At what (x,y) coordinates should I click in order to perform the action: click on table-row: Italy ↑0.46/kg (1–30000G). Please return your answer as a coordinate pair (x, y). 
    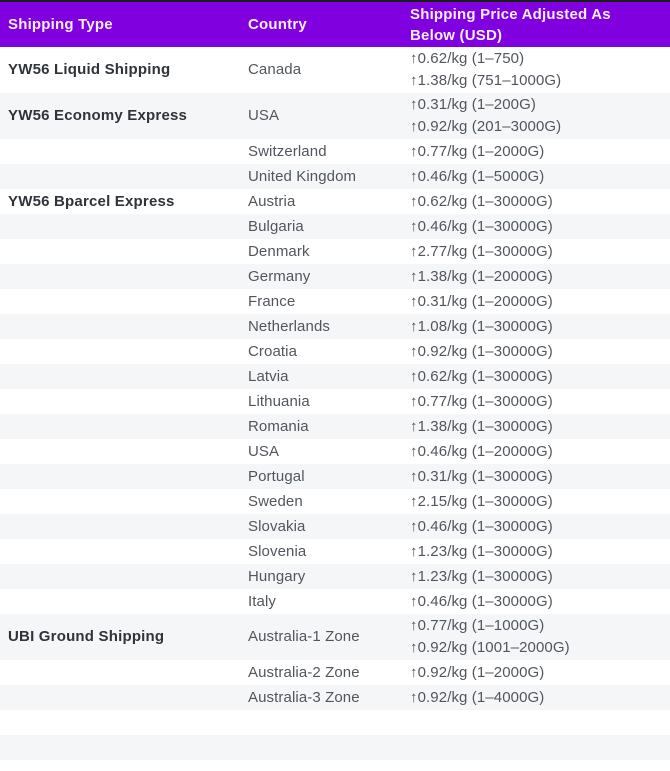
    Looking at the image, I should click on (335, 601).